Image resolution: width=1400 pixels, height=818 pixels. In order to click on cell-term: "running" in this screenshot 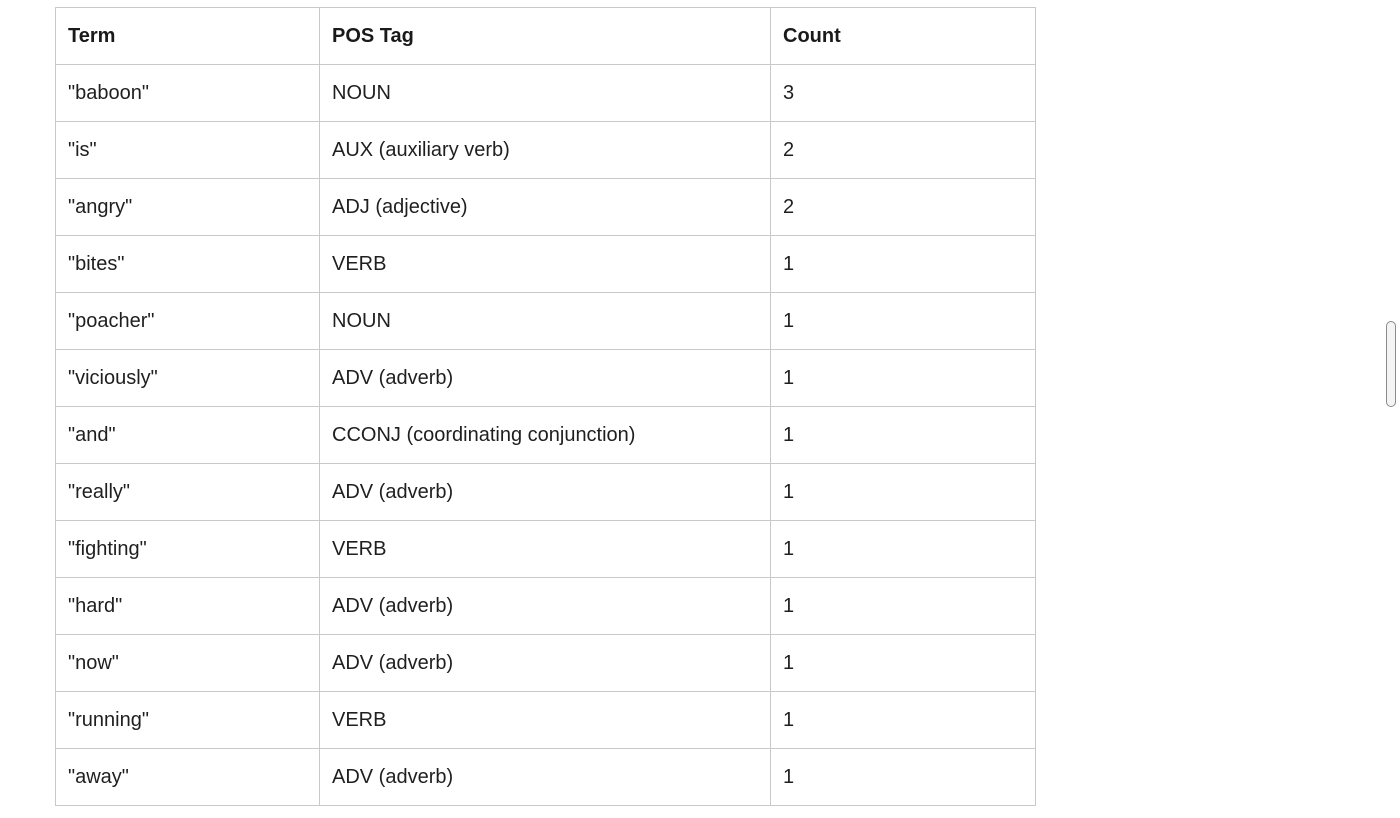, I will do `click(187, 720)`.